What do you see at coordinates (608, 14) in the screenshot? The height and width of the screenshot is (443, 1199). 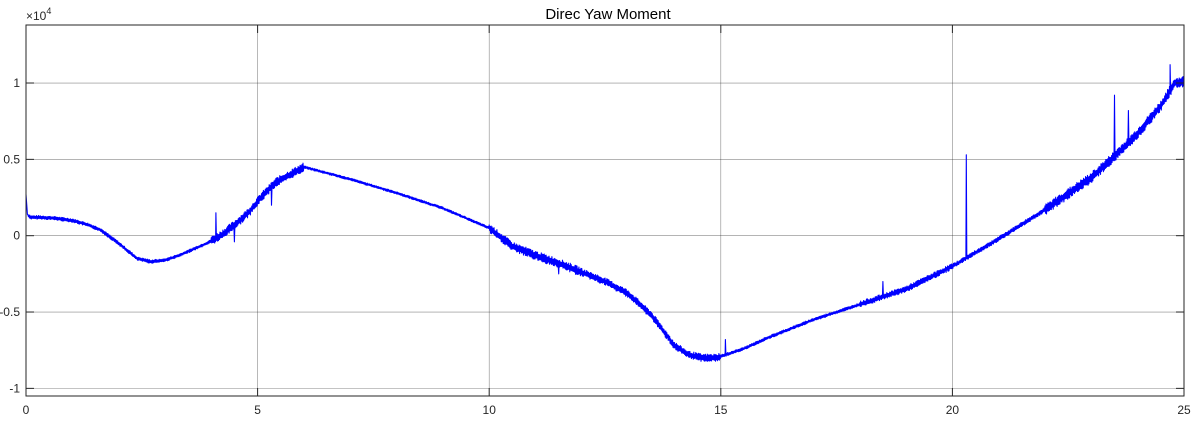 I see `chart-title: Direc Yaw Moment` at bounding box center [608, 14].